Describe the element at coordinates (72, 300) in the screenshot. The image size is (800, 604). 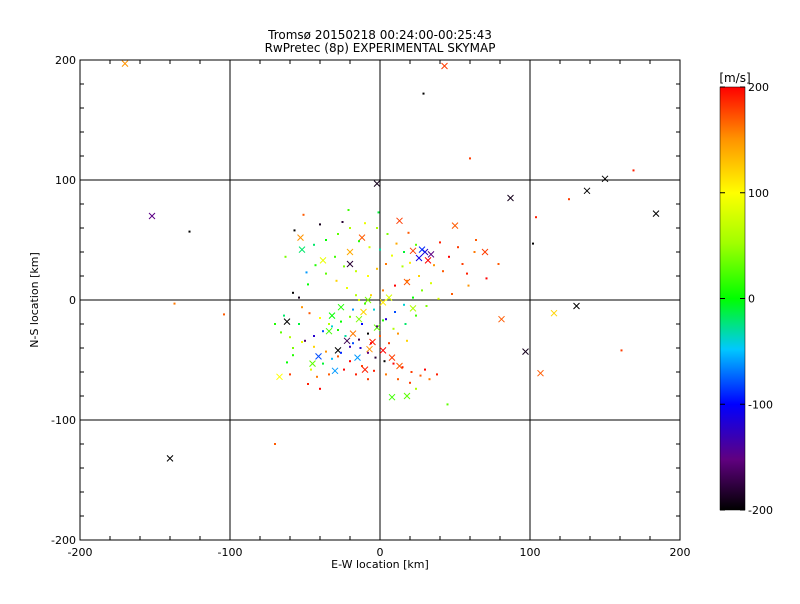
I see `y-tick-label: 0` at that location.